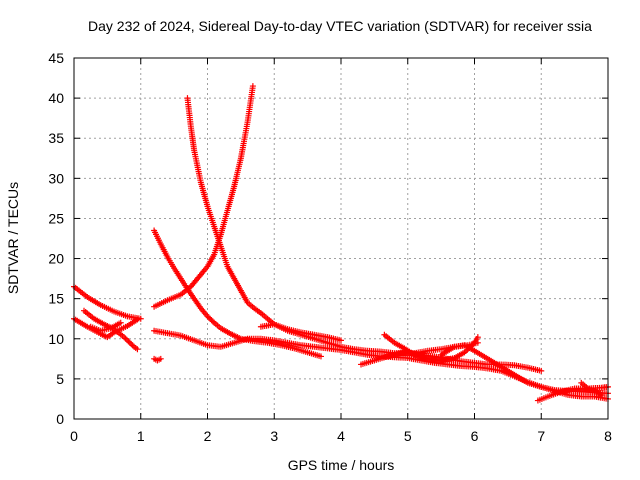 This screenshot has width=640, height=480. I want to click on y-tick-label: 25, so click(56, 218).